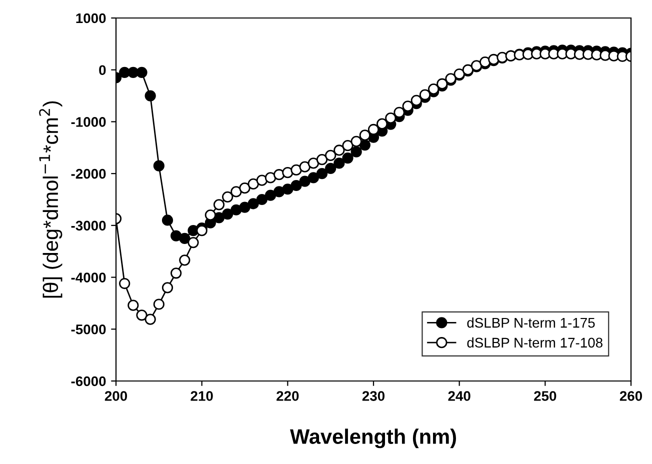 The height and width of the screenshot is (464, 652). What do you see at coordinates (531, 323) in the screenshot?
I see `legend-label: dSLBP N-term 1-175` at bounding box center [531, 323].